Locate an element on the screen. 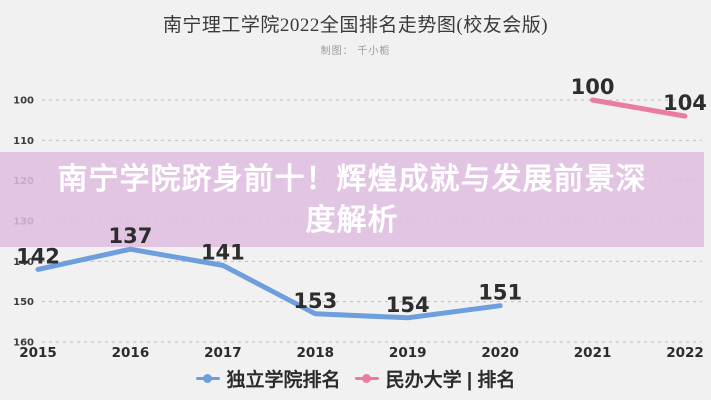 Image resolution: width=711 pixels, height=400 pixels. x-axis-label-2022: 2022 is located at coordinates (685, 353).